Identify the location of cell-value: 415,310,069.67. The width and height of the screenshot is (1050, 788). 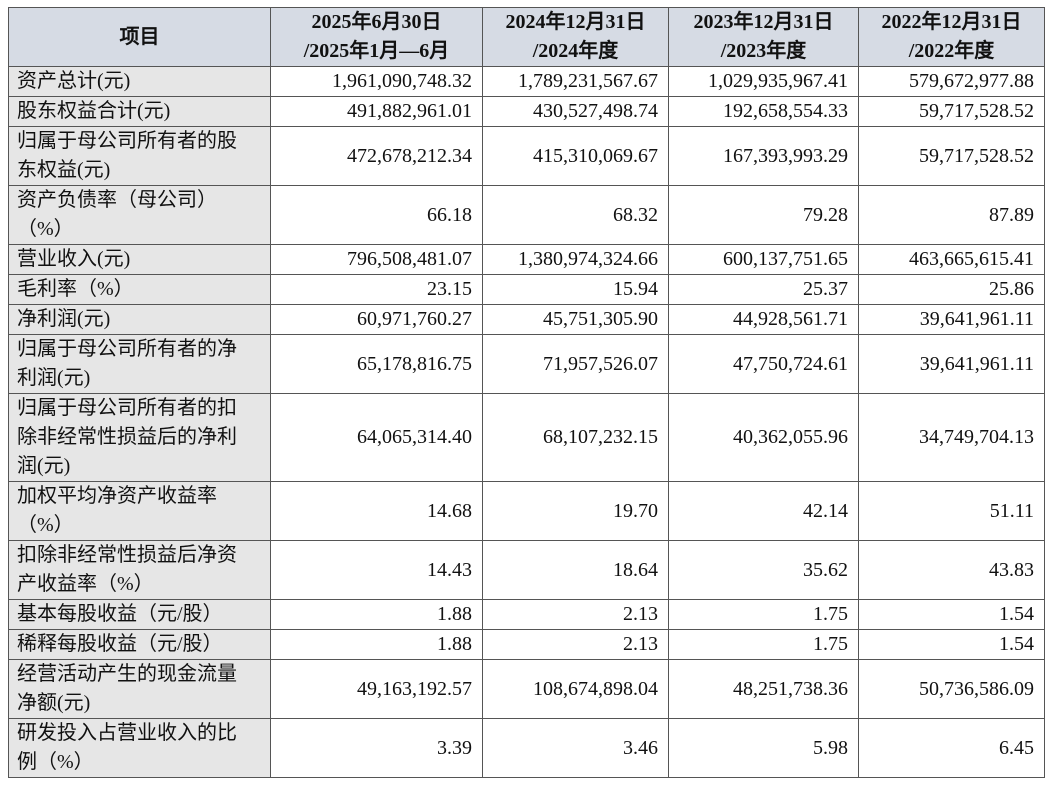
(575, 156).